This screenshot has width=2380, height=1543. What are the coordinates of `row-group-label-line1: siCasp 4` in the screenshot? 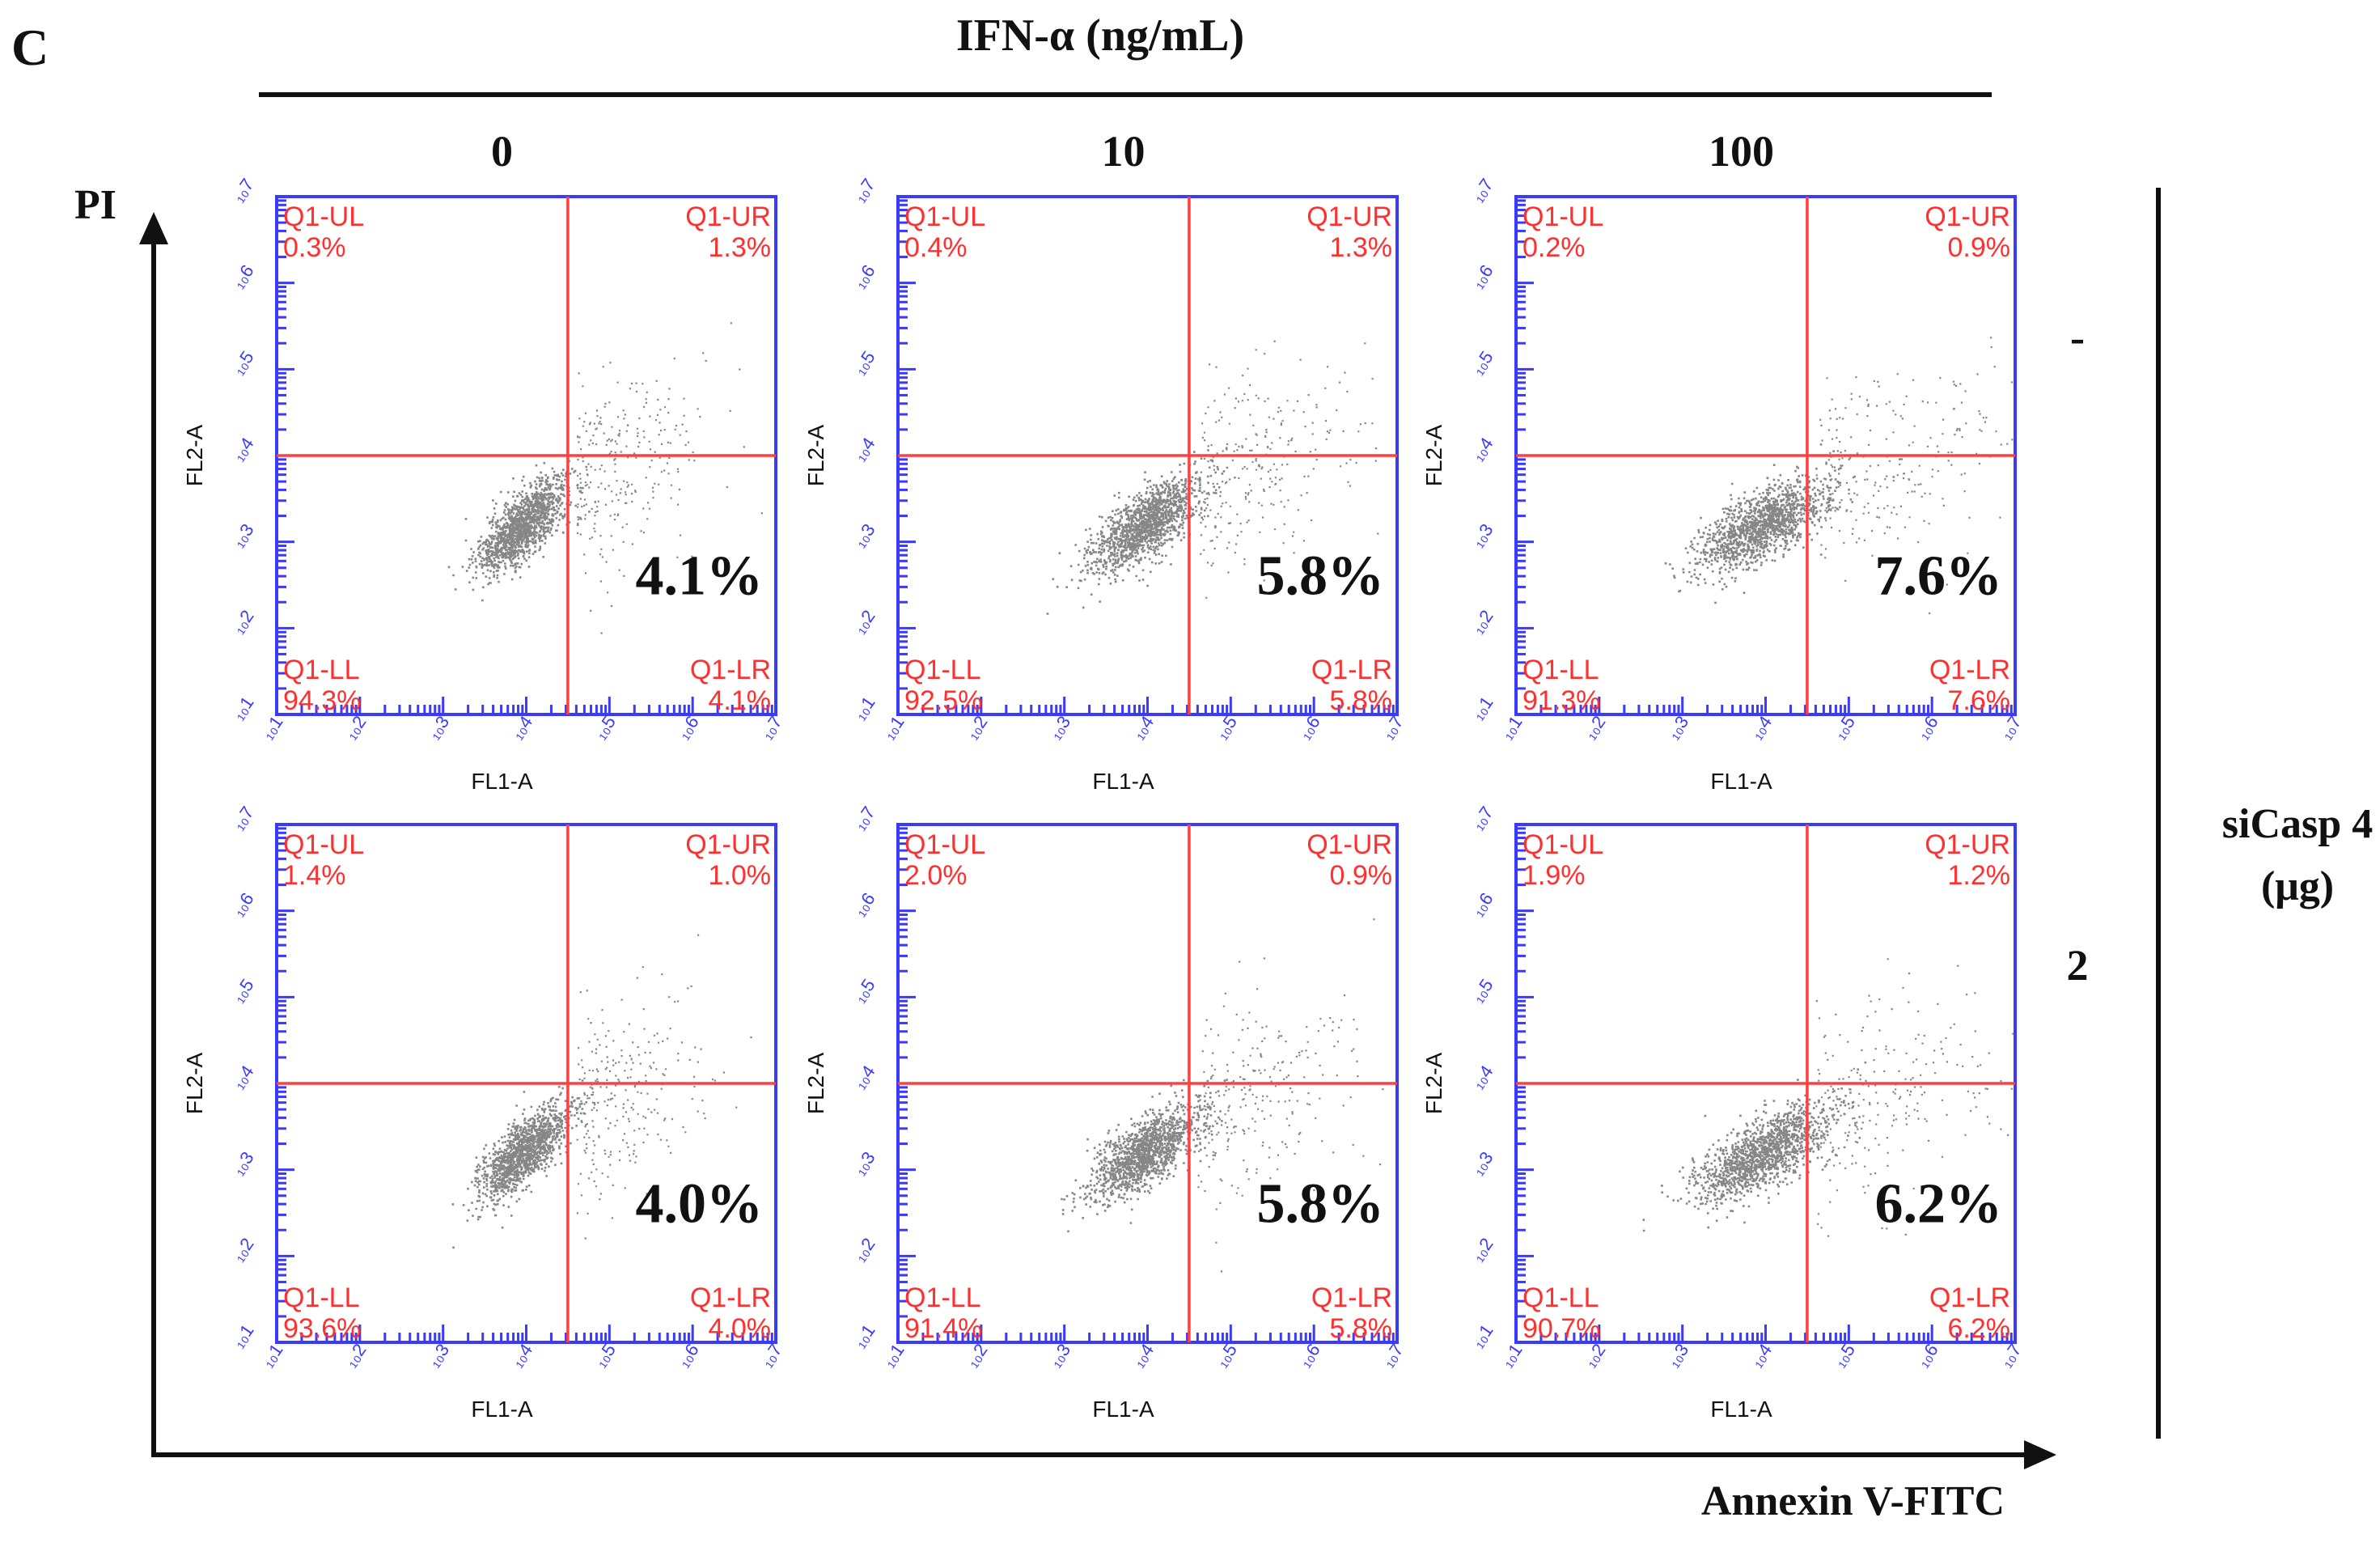 It's located at (2297, 824).